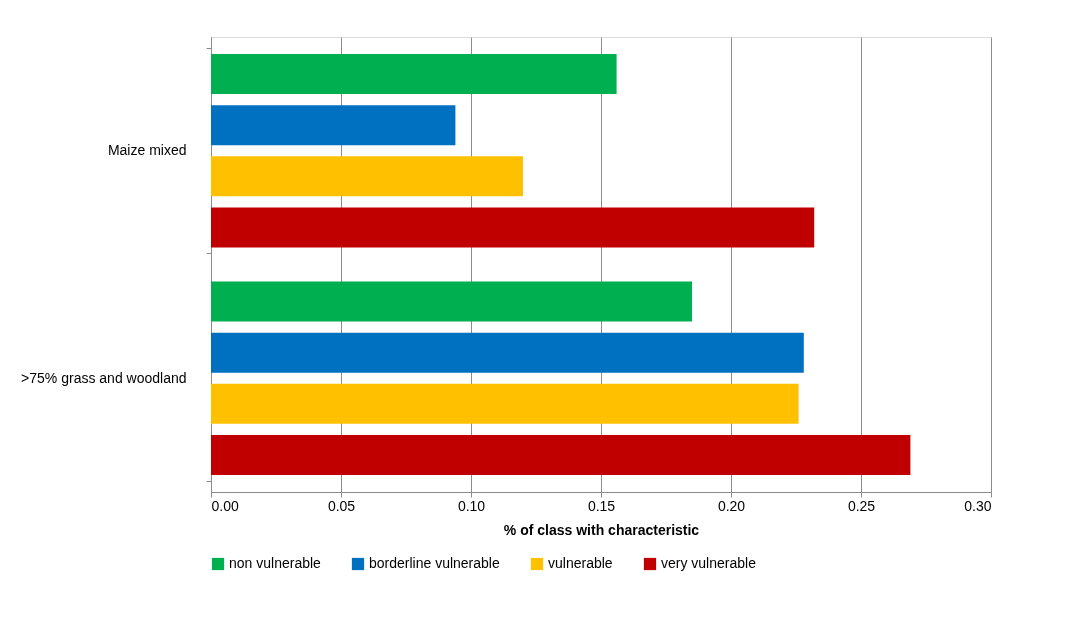  Describe the element at coordinates (434, 563) in the screenshot. I see `legend-label: borderline vulnerable` at that location.